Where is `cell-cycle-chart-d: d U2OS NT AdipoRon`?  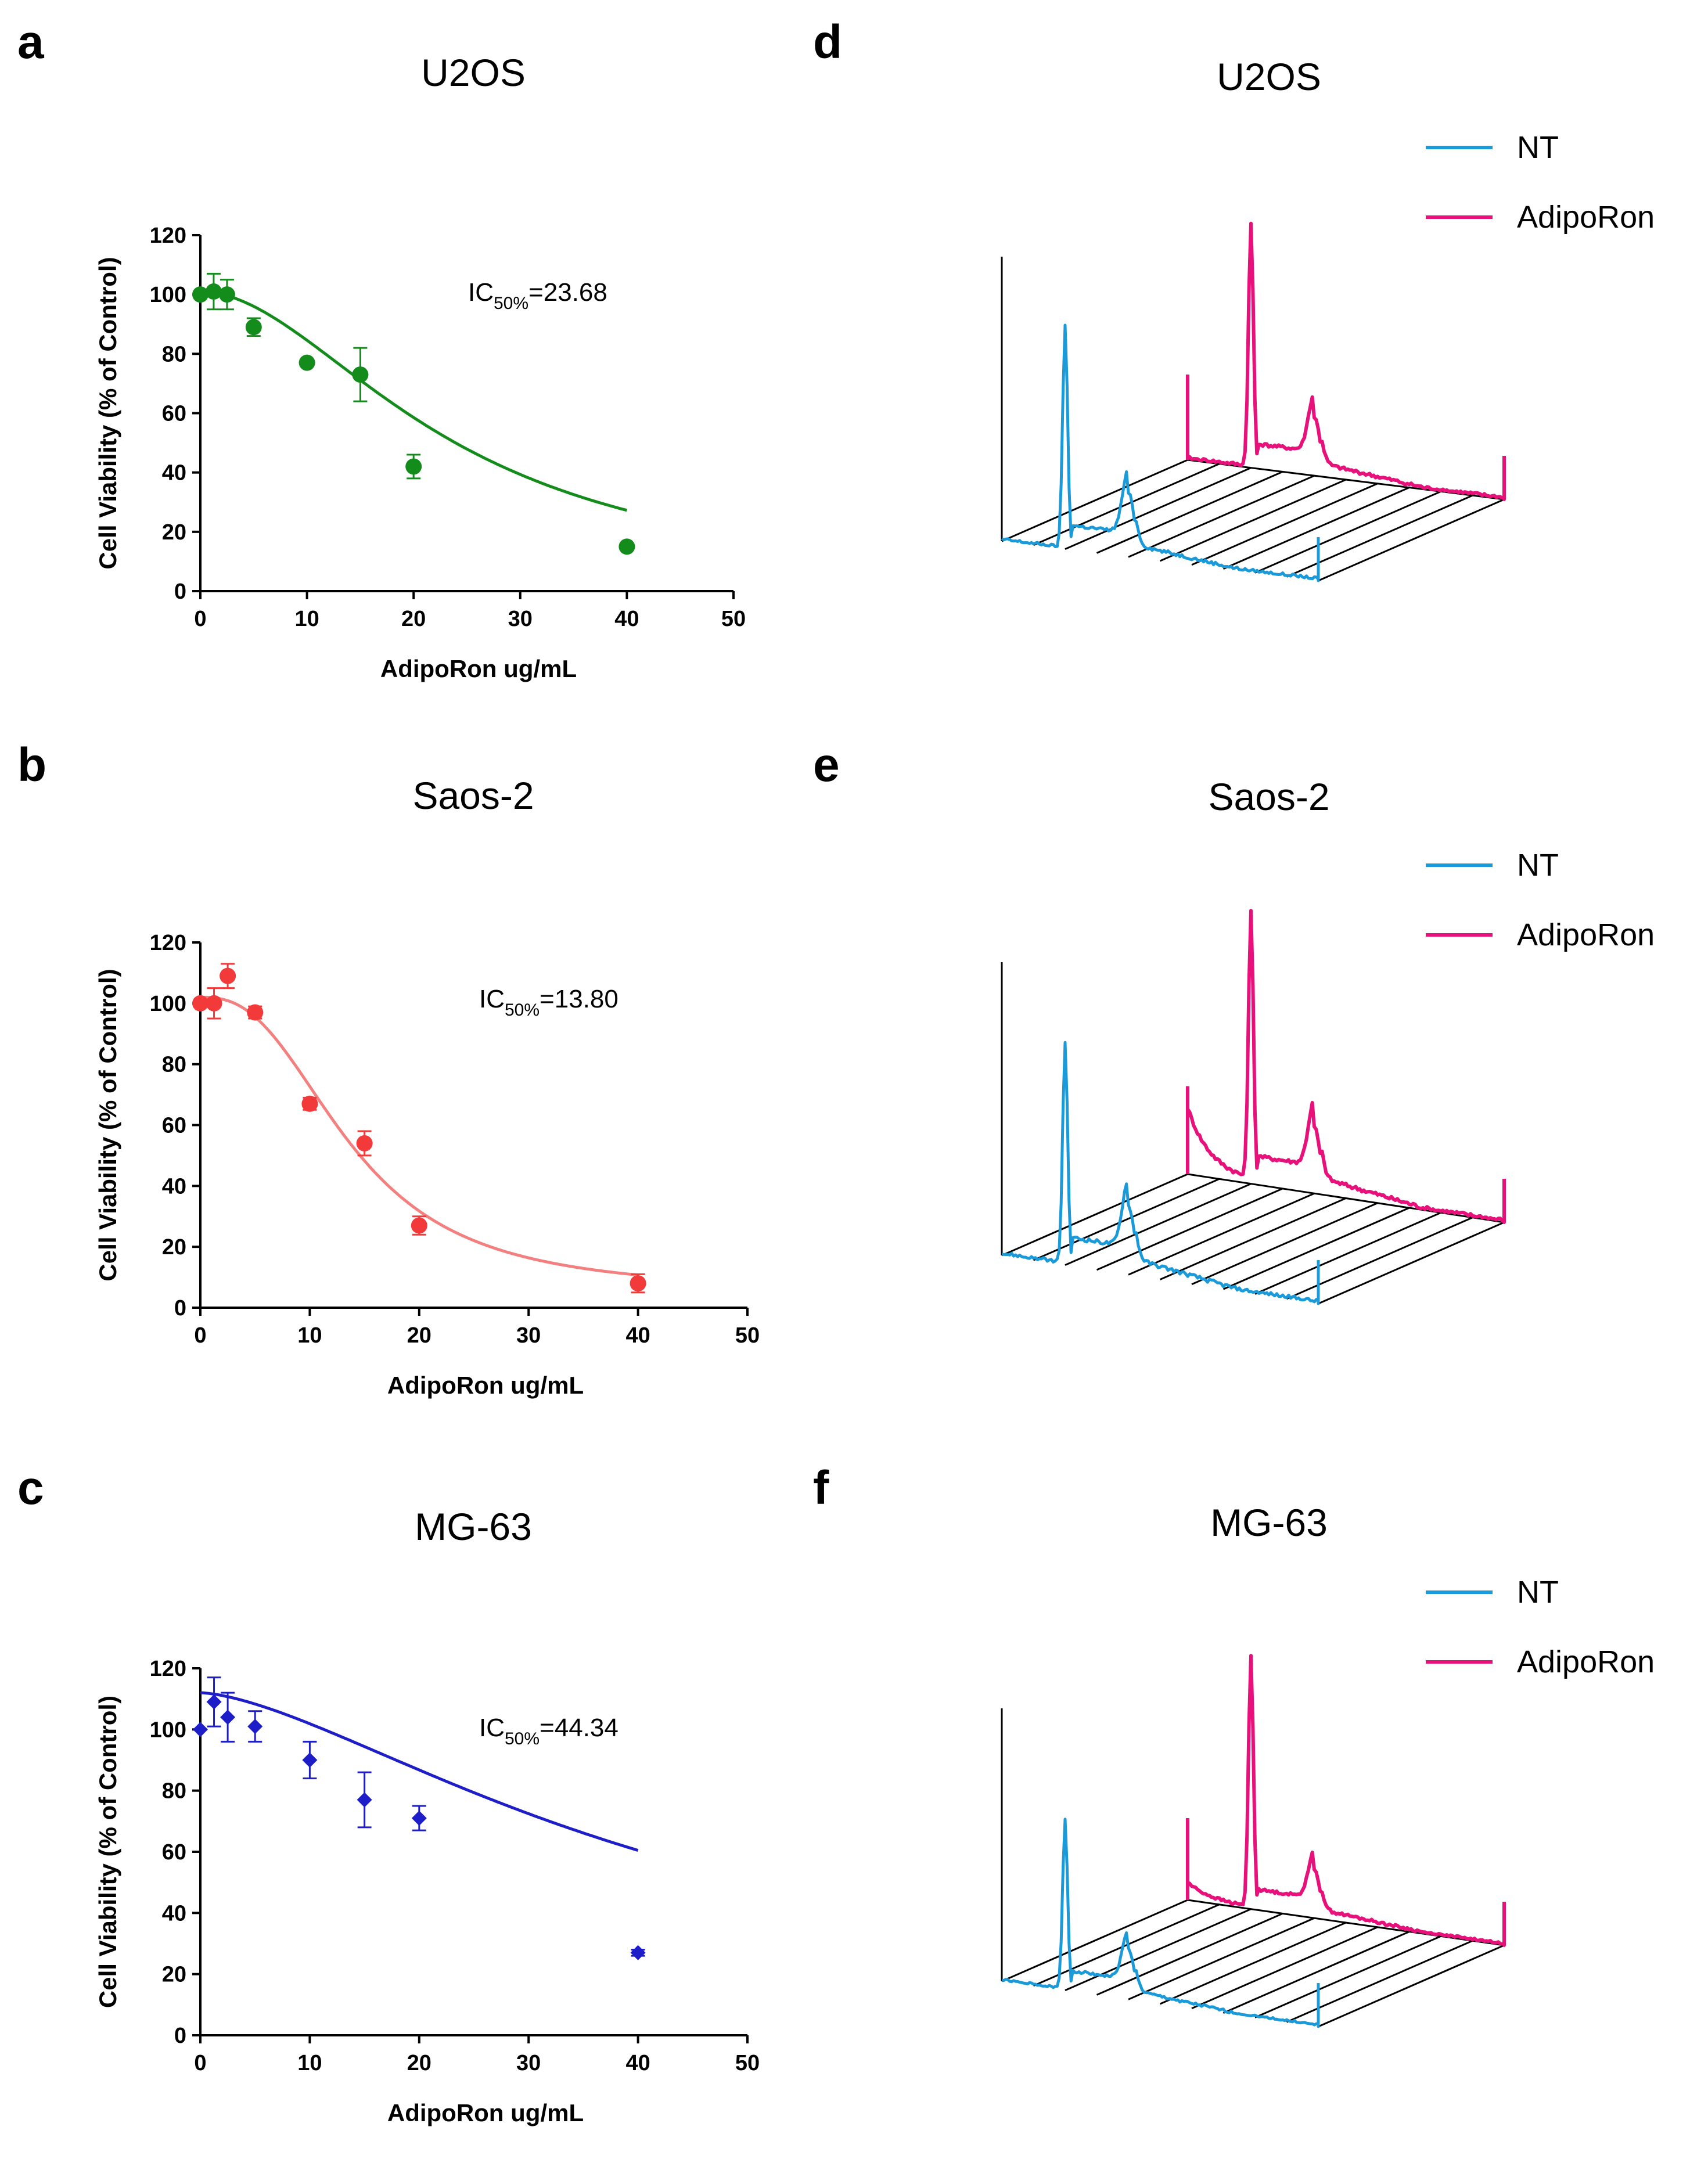
cell-cycle-chart-d: d U2OS NT AdipoRon is located at coordinates (1234, 299).